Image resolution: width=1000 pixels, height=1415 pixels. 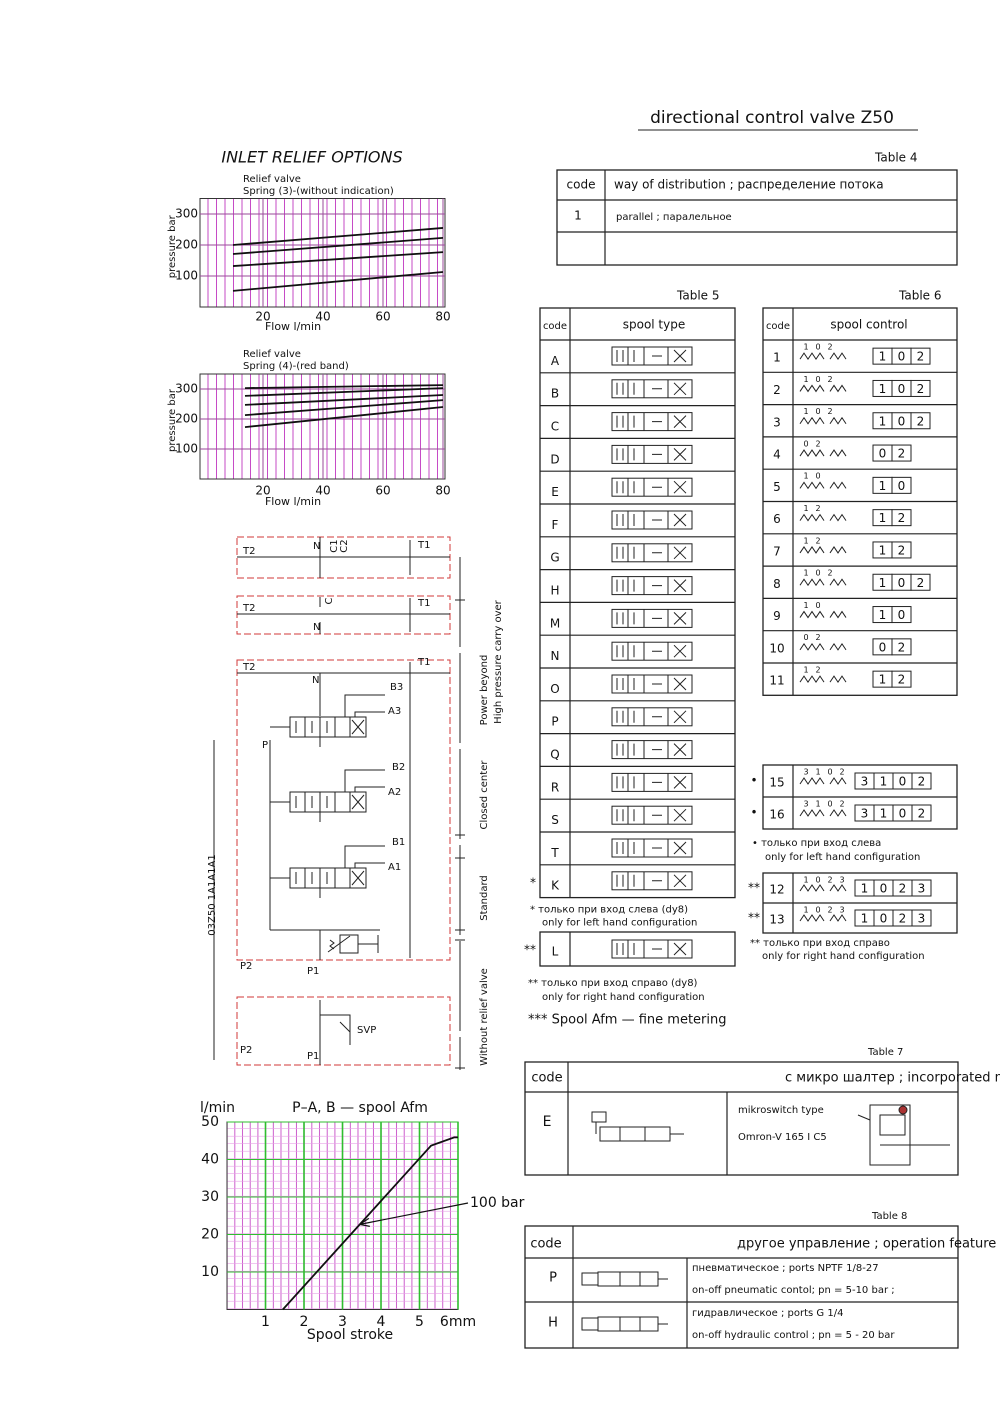 What do you see at coordinates (866, 1244) in the screenshot?
I see `cell-text: другое управление ; operation feature` at bounding box center [866, 1244].